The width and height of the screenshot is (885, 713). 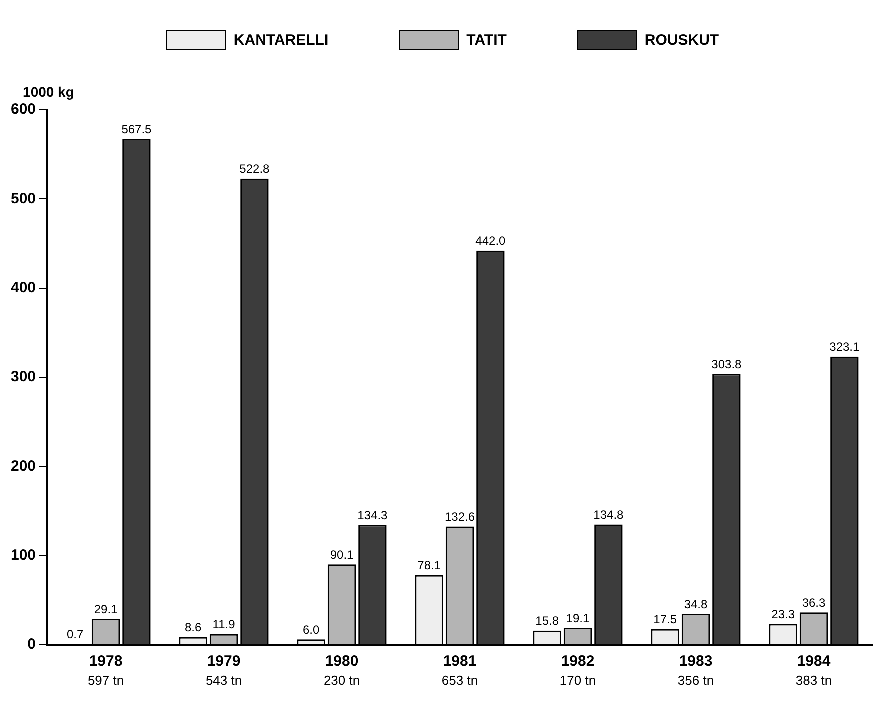 I want to click on data-label: 17.5, so click(x=666, y=619).